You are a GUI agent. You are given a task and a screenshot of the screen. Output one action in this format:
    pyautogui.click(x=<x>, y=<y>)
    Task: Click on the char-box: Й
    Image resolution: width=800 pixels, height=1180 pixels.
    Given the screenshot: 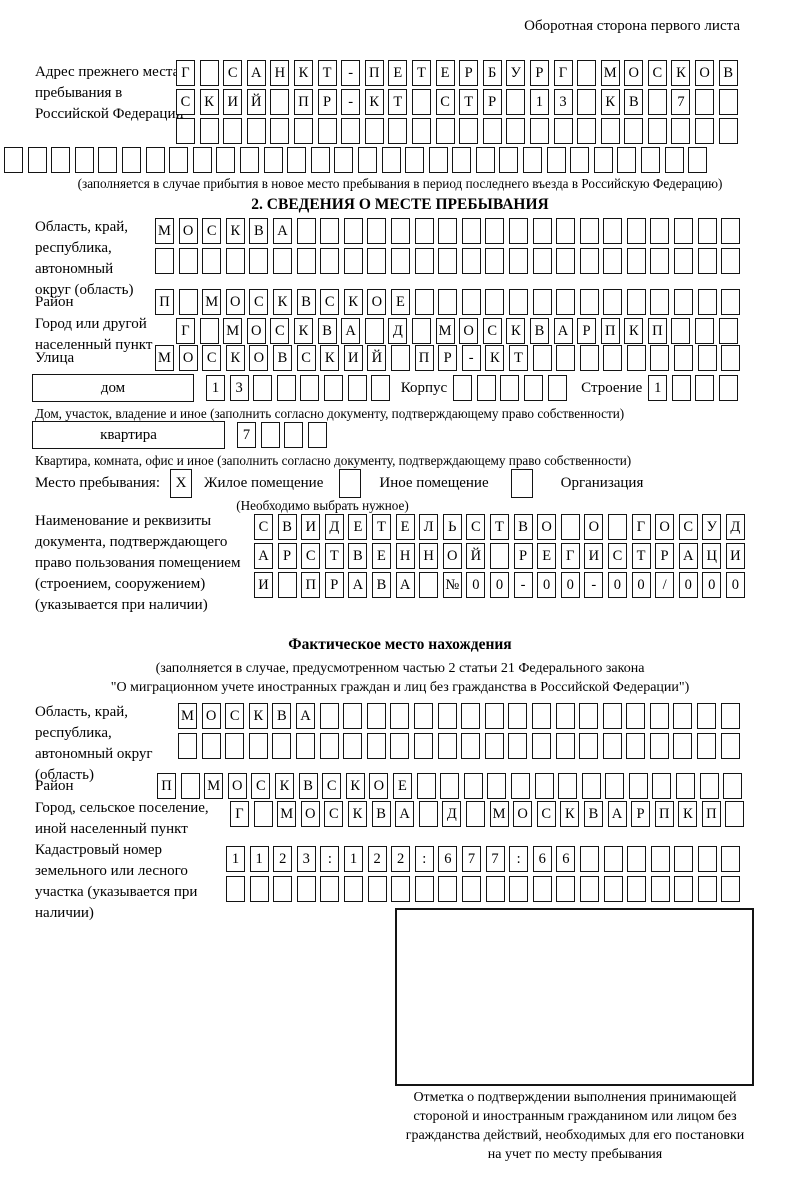 What is the action you would take?
    pyautogui.click(x=256, y=102)
    